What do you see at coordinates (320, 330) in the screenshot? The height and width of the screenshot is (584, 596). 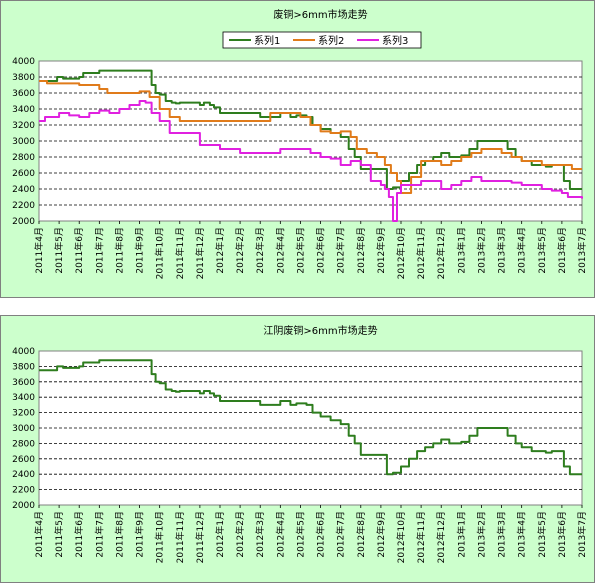 I see `chart-title: 江阴废铜>6mm市场走势` at bounding box center [320, 330].